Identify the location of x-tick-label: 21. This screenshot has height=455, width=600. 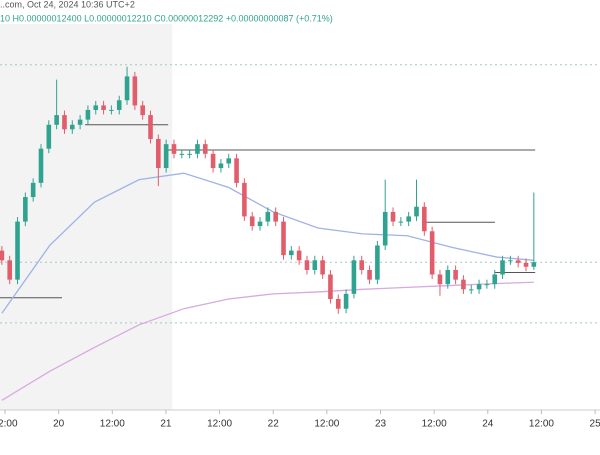
(166, 424).